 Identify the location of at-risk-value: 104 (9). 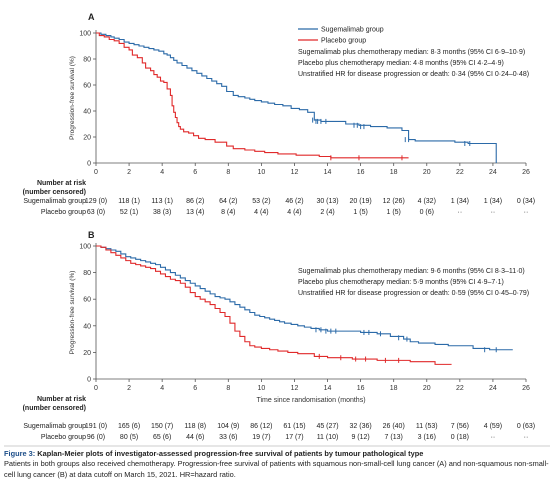
(228, 426).